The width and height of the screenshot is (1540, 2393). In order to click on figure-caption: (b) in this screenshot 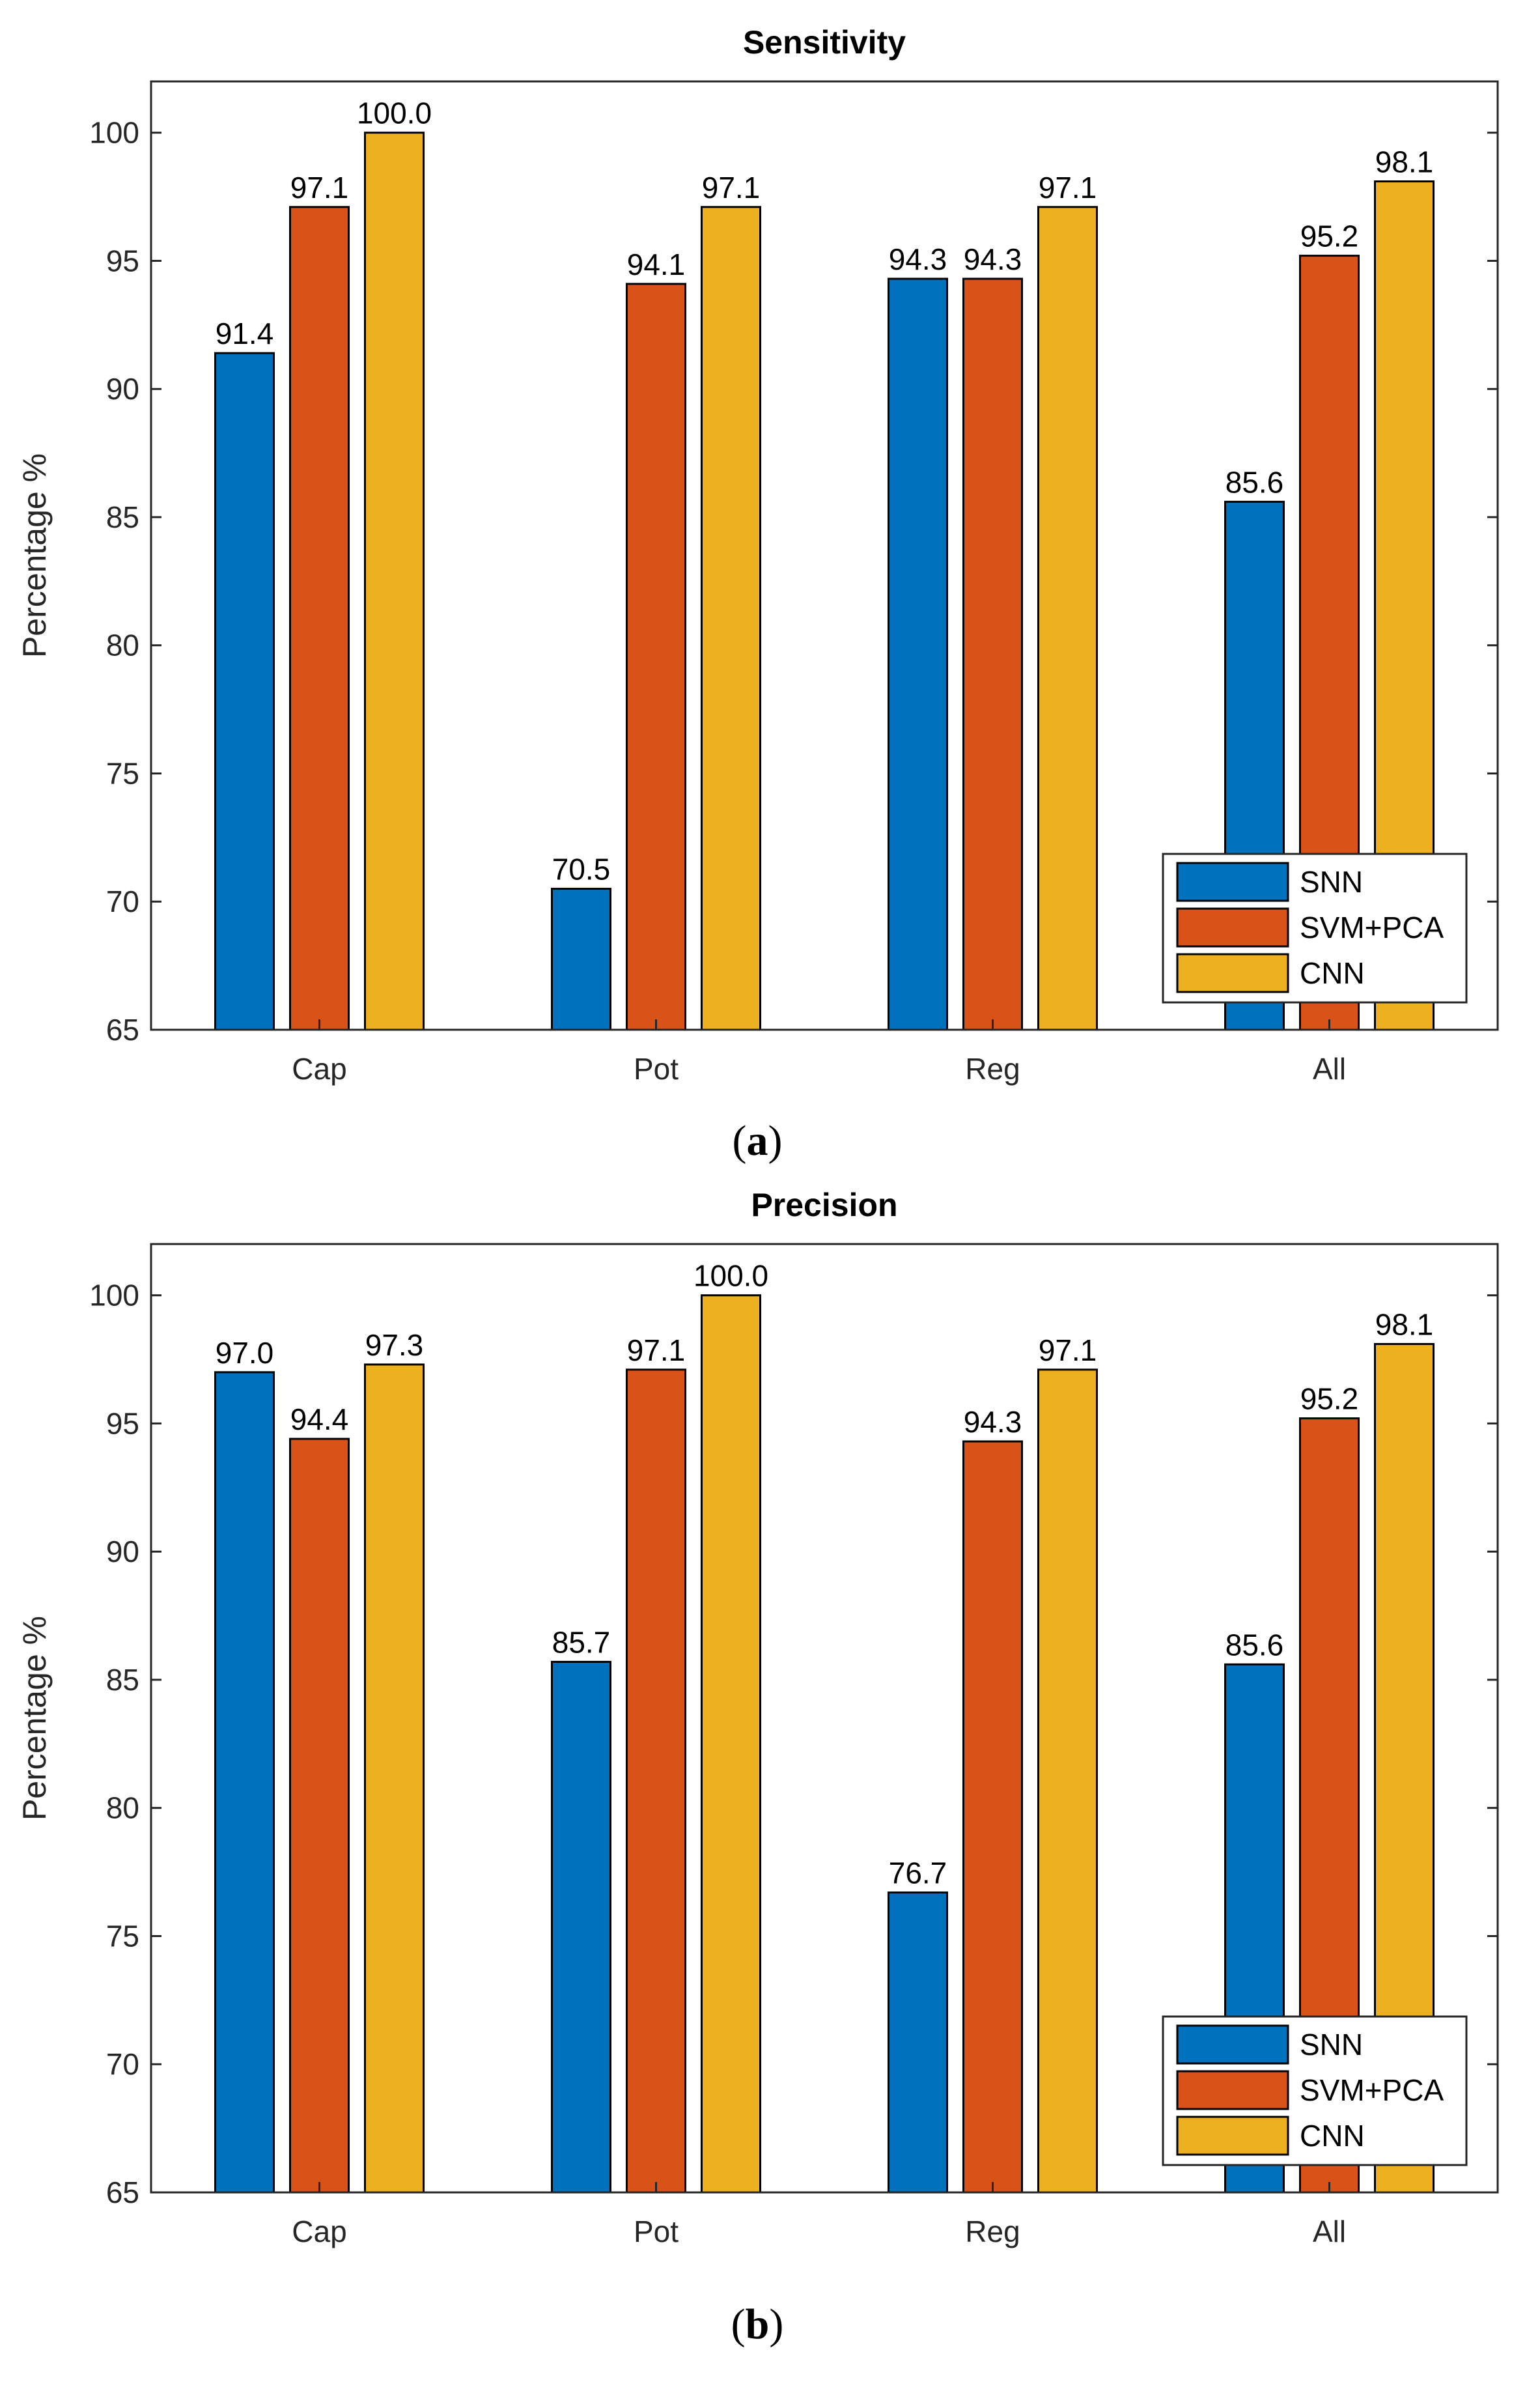, I will do `click(758, 2324)`.